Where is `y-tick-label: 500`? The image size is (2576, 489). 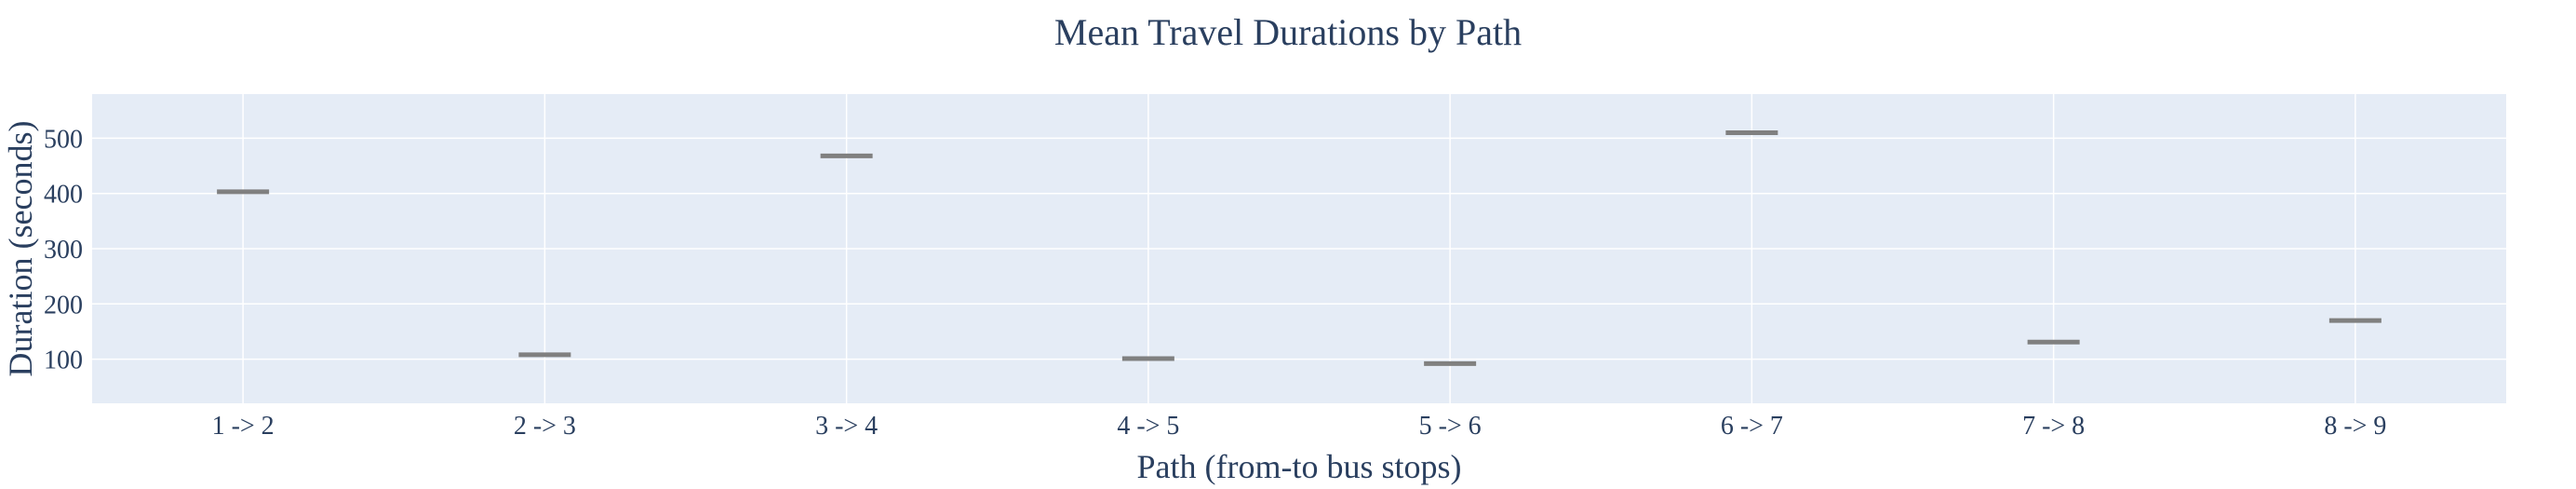 y-tick-label: 500 is located at coordinates (63, 139).